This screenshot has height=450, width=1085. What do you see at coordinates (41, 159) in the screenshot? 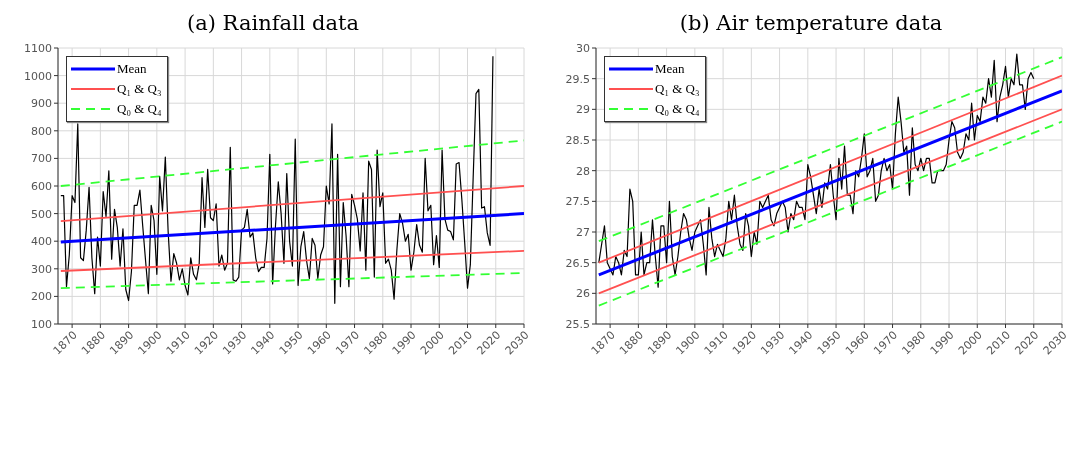
I see `y-tick-label: 700` at bounding box center [41, 159].